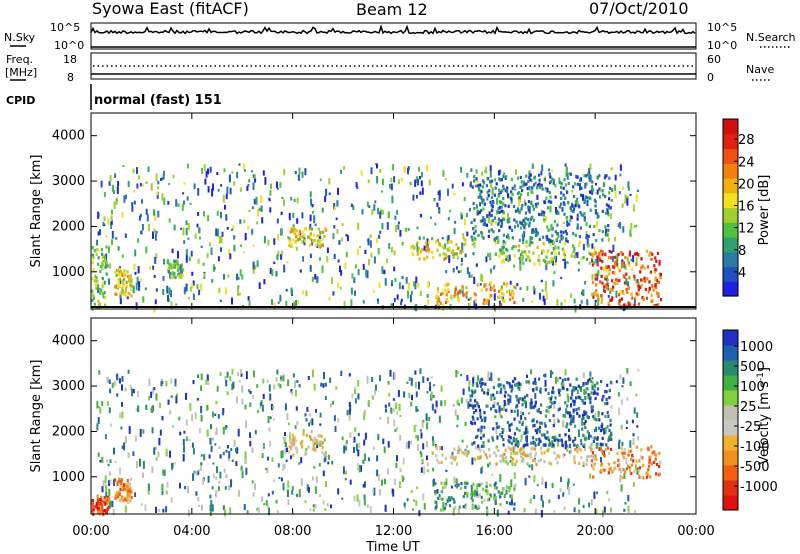 This screenshot has height=554, width=800. What do you see at coordinates (730, 186) in the screenshot?
I see `colorbar-swatch` at bounding box center [730, 186].